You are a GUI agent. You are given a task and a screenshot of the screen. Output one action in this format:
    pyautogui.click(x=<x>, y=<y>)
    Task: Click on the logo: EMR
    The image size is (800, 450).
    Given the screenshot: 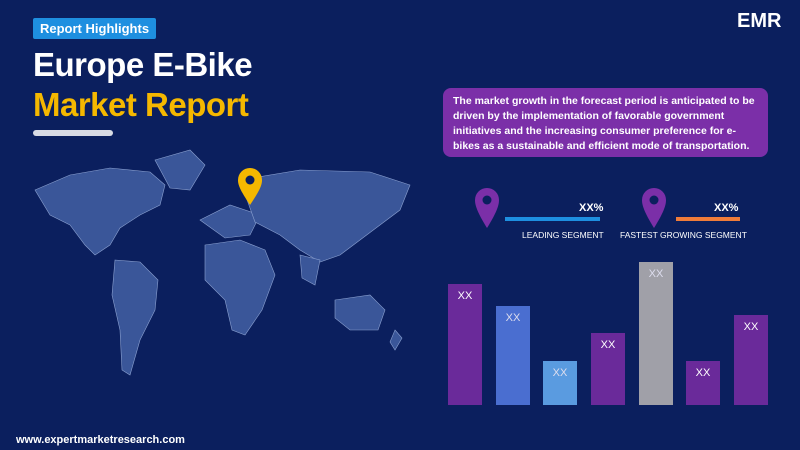 What is the action you would take?
    pyautogui.click(x=759, y=21)
    